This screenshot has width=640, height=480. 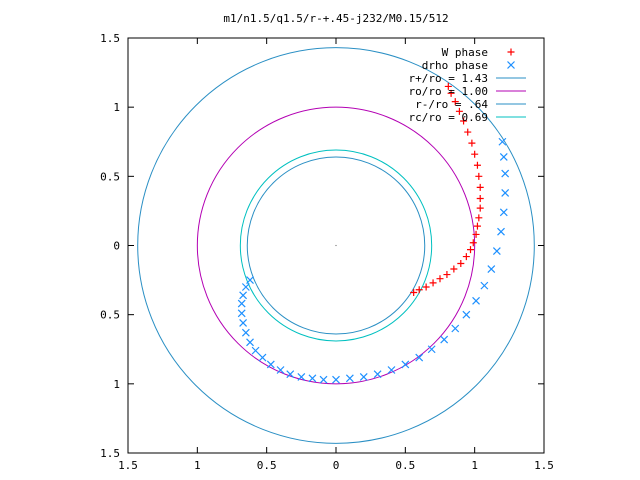 I want to click on legend-item: rc/ro = 0.69, so click(x=467, y=117).